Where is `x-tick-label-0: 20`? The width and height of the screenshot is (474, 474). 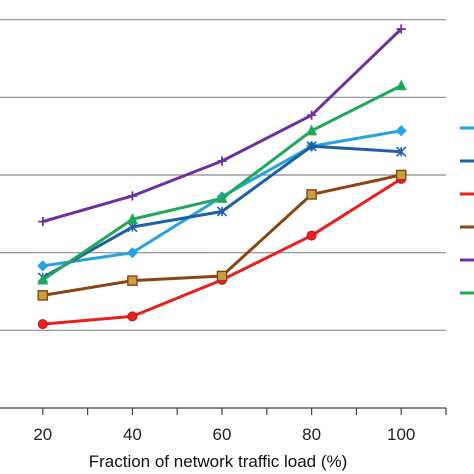
x-tick-label-0: 20 is located at coordinates (42, 434).